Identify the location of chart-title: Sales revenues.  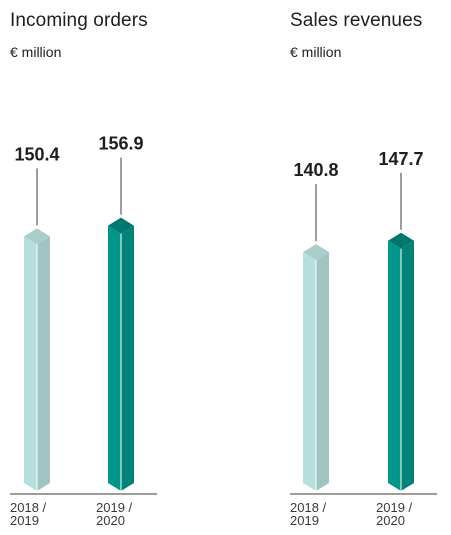
(356, 20).